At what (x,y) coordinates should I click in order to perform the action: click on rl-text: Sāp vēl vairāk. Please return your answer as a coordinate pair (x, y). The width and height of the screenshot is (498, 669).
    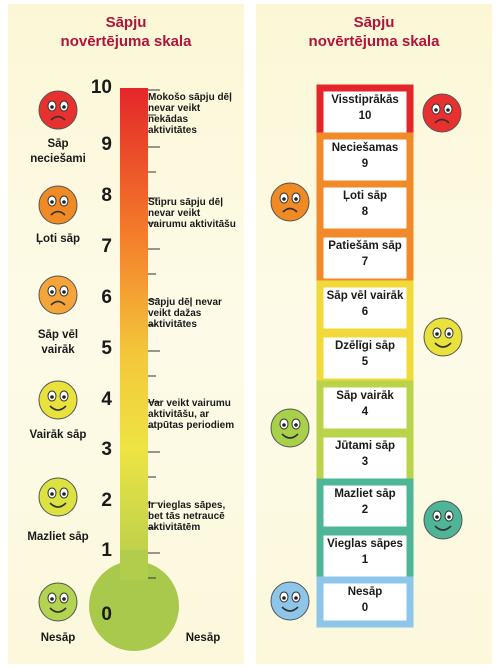
    Looking at the image, I should click on (365, 296).